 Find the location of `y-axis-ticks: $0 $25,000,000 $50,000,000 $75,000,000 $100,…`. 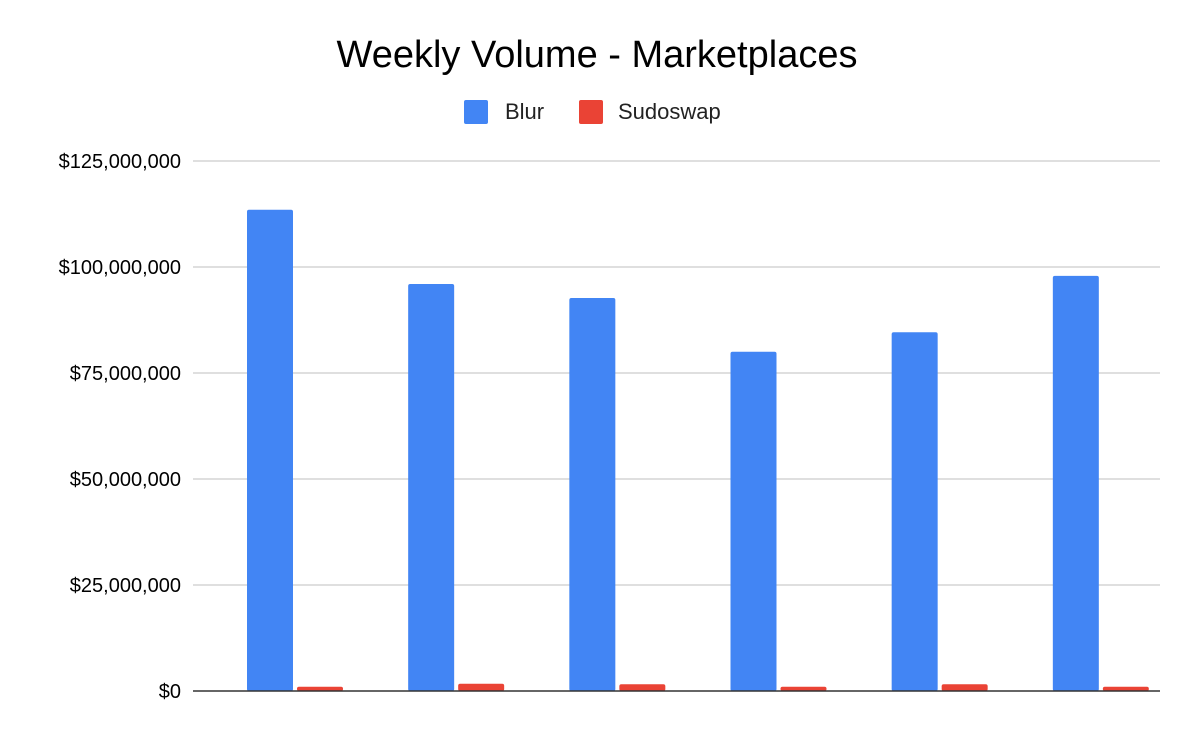

y-axis-ticks: $0 $25,000,000 $50,000,000 $75,000,000 $100,… is located at coordinates (120, 427).